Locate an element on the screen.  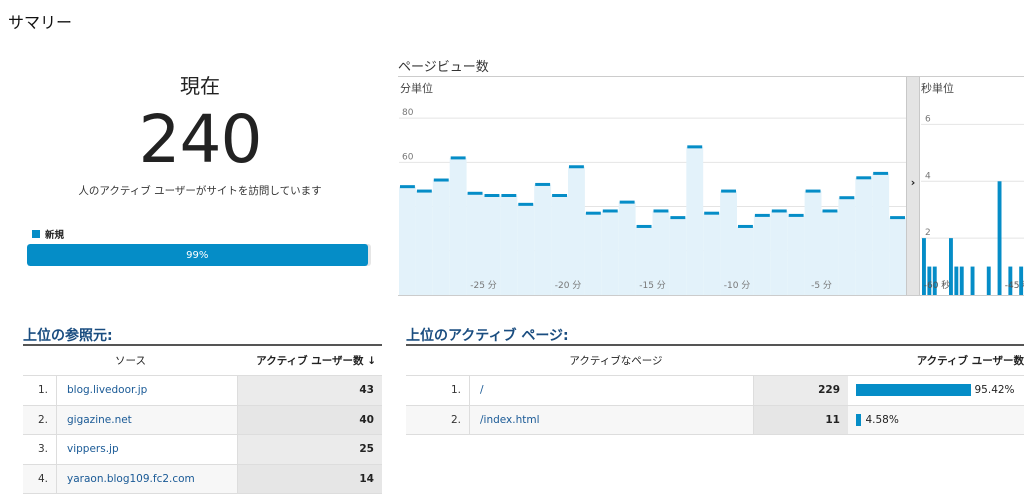
page-link: /index.html is located at coordinates (612, 420).